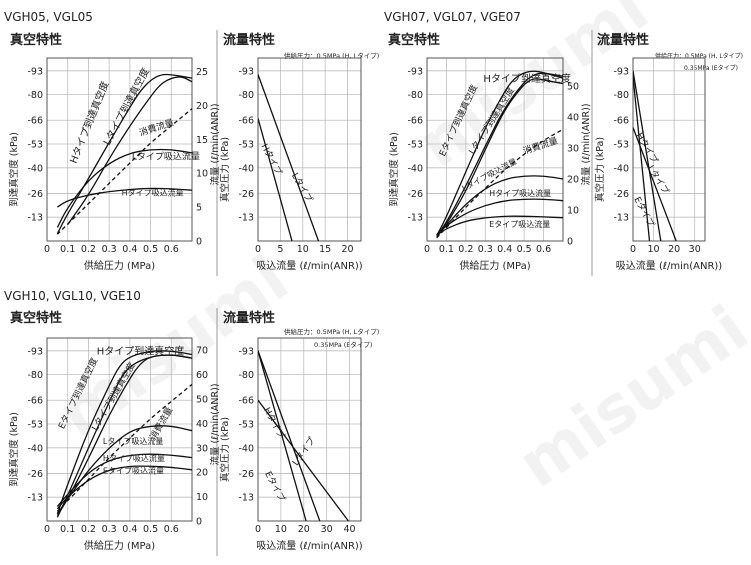 This screenshot has height=565, width=751. Describe the element at coordinates (89, 122) in the screenshot. I see `series-label: Hタイプ到達真空度` at that location.